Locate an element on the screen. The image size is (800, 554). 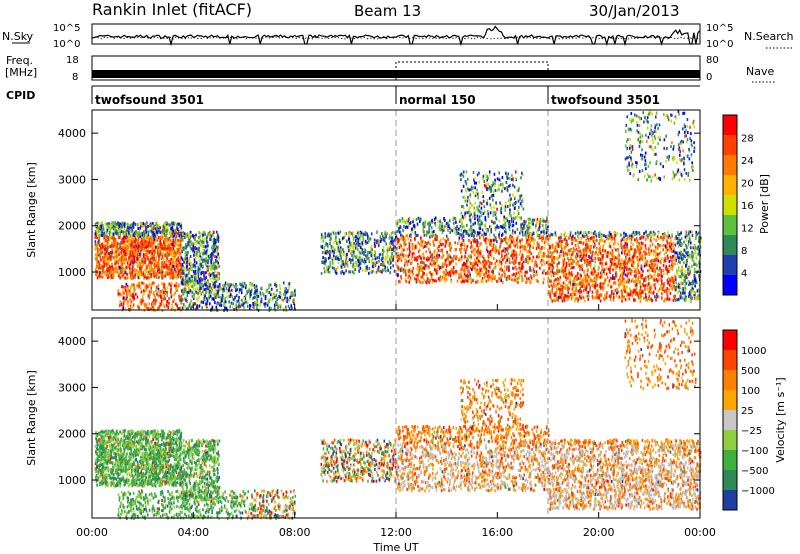
cpid-label: CPID is located at coordinates (20, 95).